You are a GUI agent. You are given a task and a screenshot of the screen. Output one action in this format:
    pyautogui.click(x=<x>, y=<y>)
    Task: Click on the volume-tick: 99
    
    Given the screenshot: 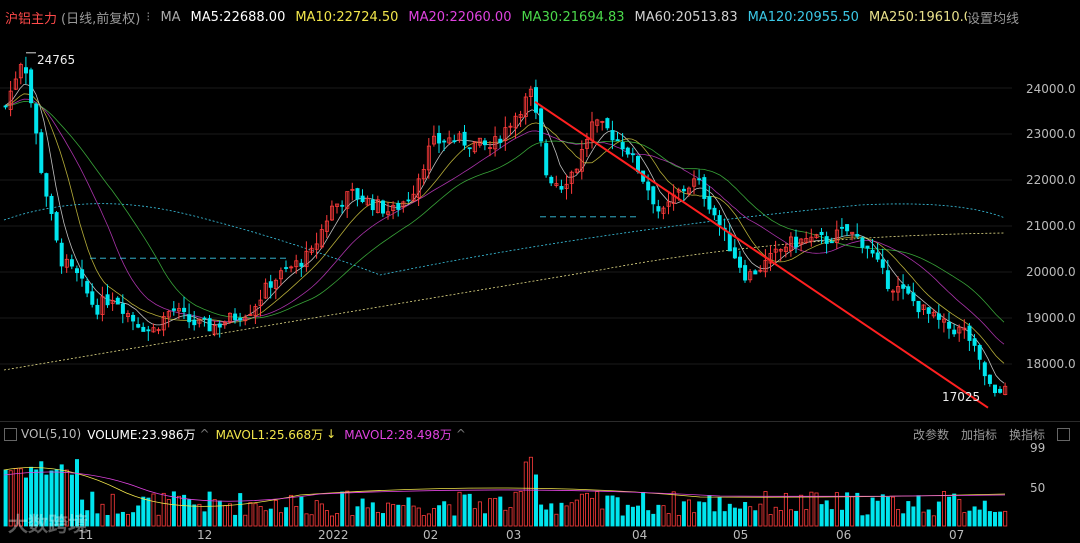 What is the action you would take?
    pyautogui.click(x=1038, y=448)
    